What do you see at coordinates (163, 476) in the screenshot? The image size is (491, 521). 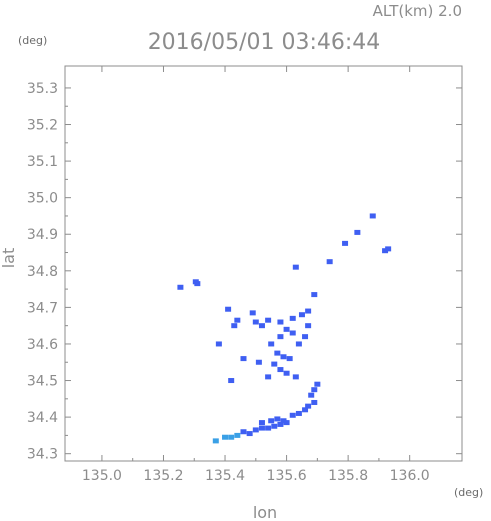 I see `x-tick-label: 135.2` at bounding box center [163, 476].